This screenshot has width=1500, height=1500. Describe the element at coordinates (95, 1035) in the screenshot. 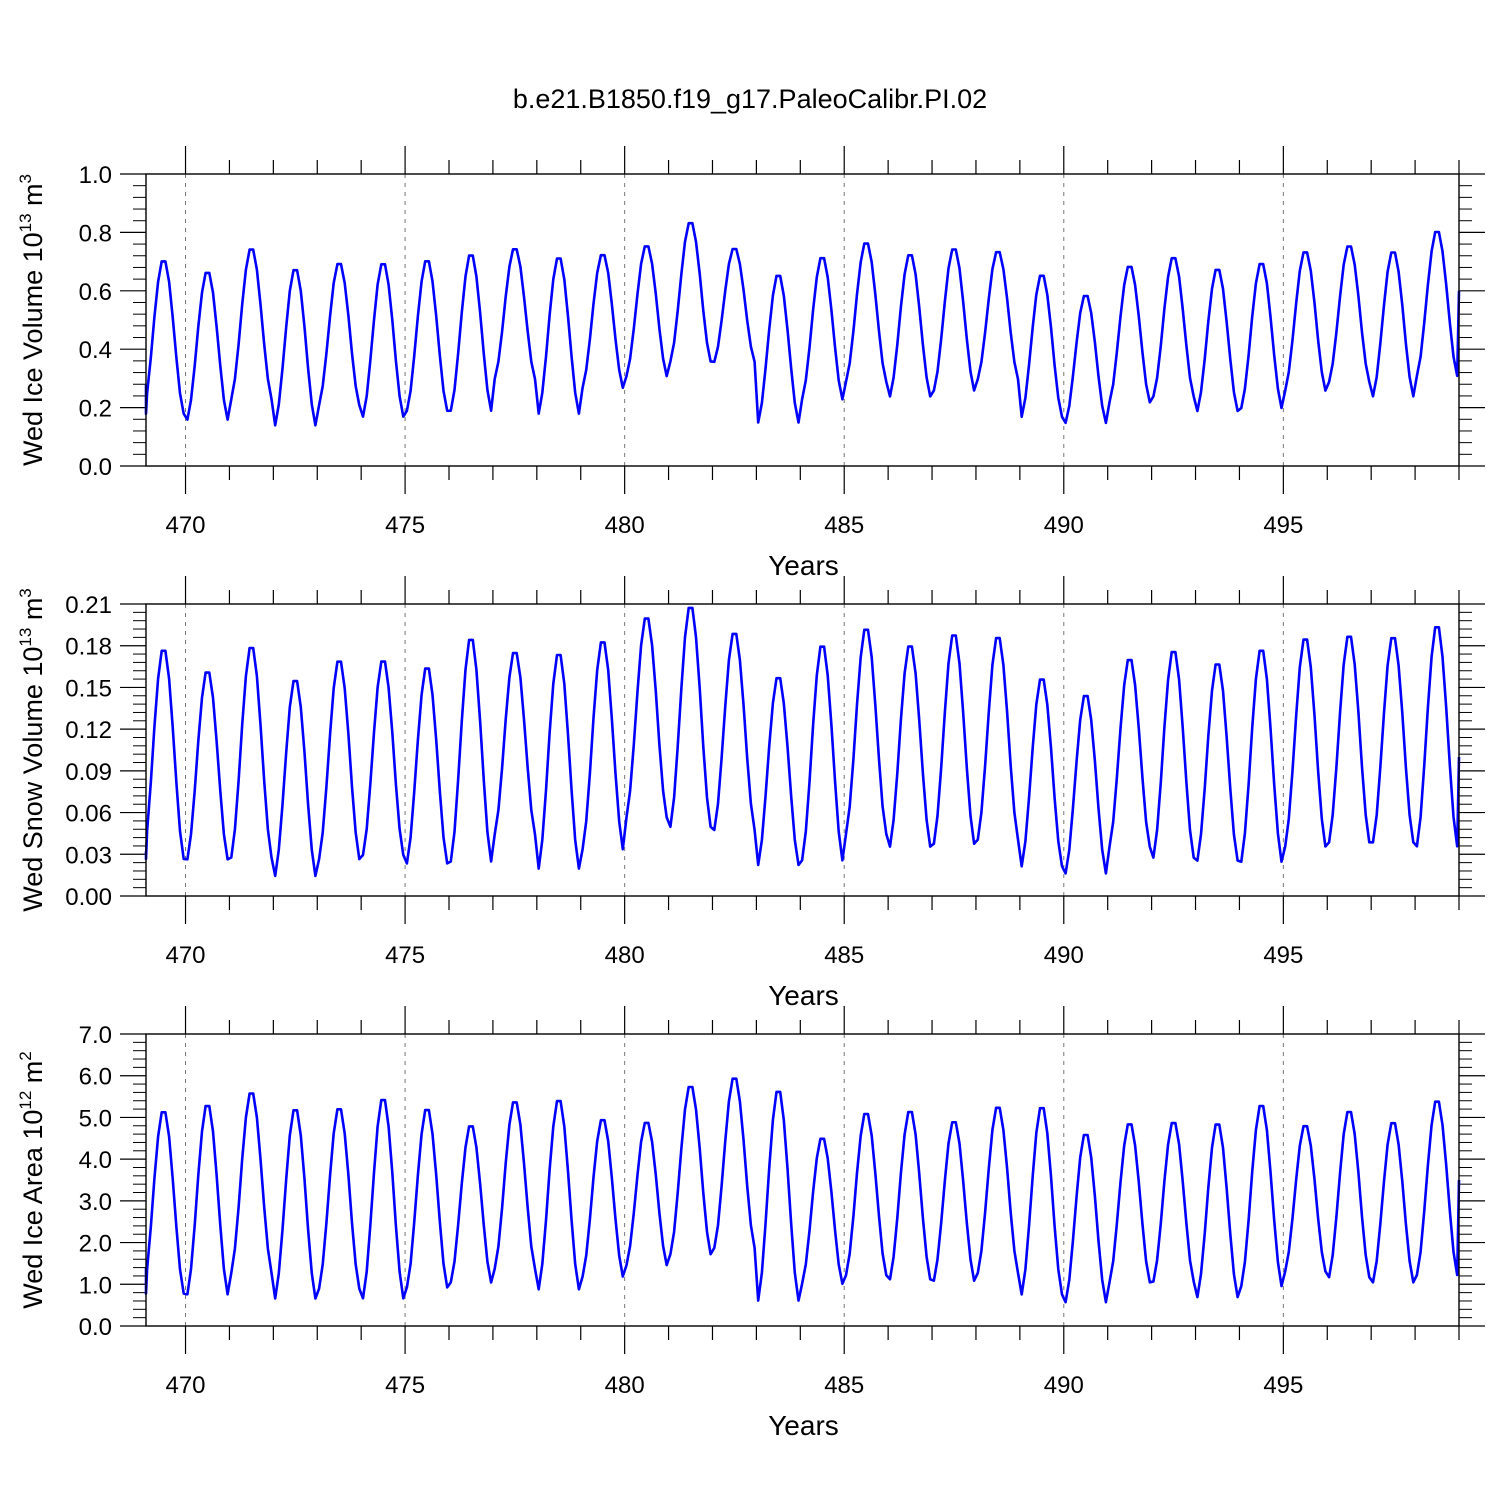

I see `y-tick-label: 7.0` at that location.